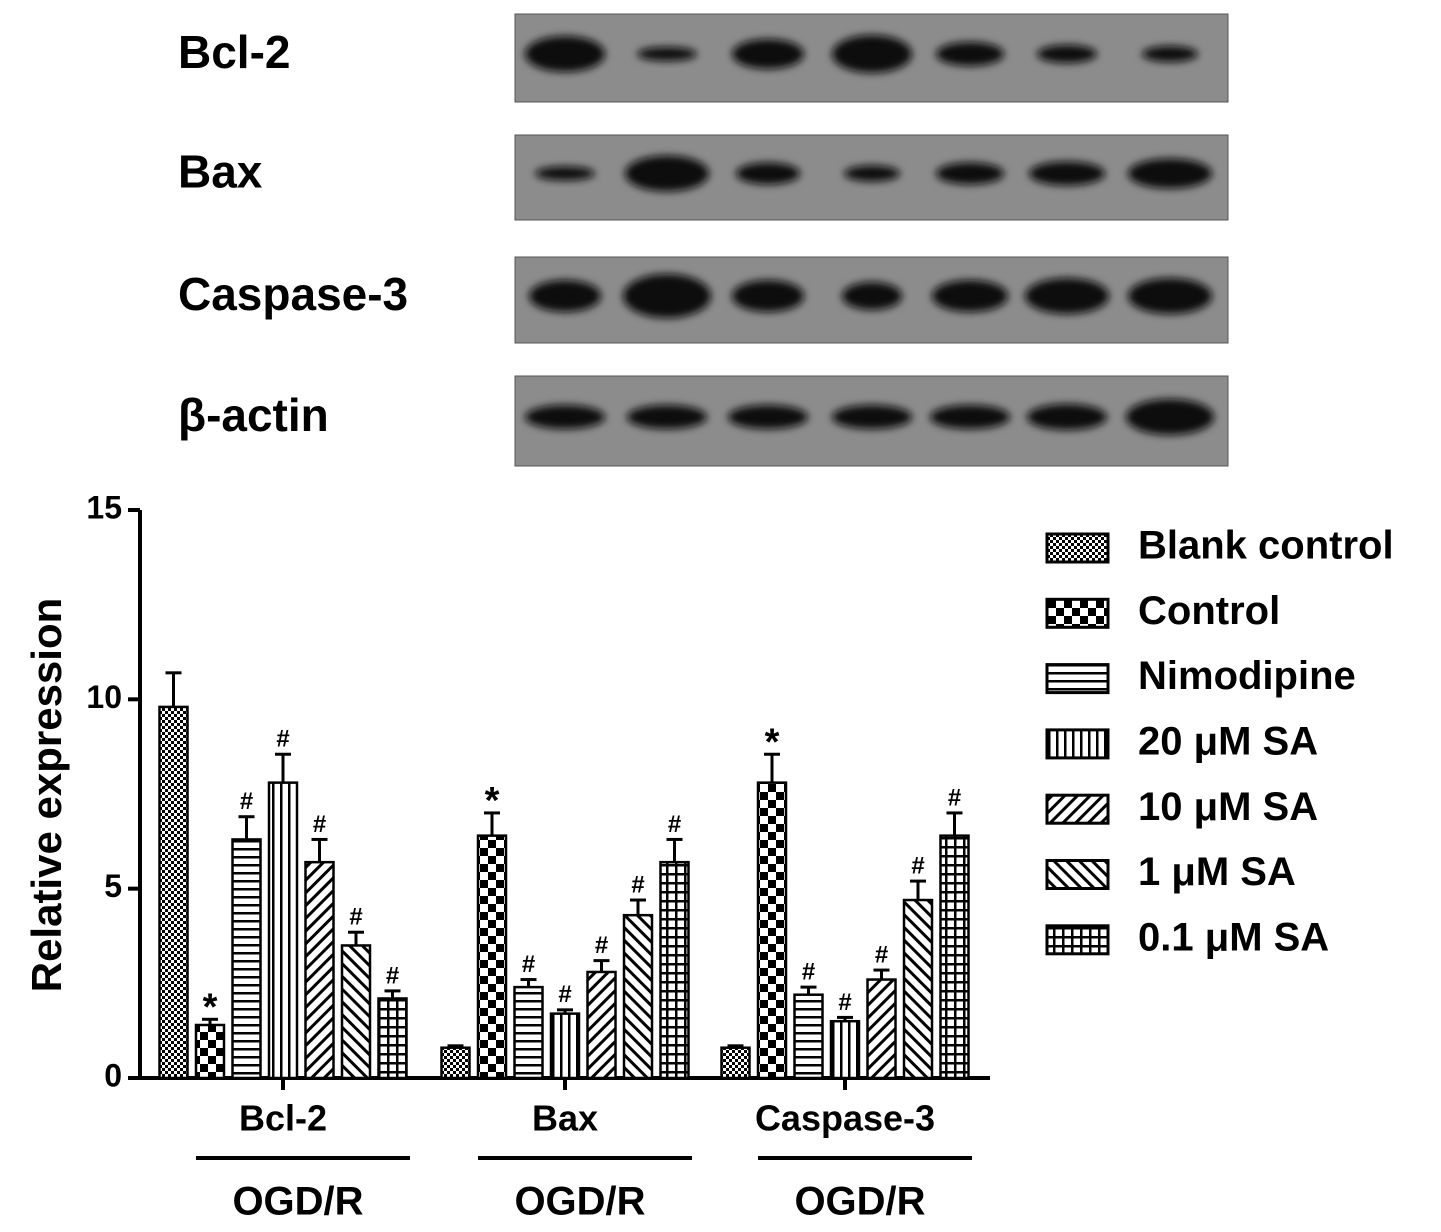  What do you see at coordinates (113, 886) in the screenshot?
I see `y-tick-label: 5` at bounding box center [113, 886].